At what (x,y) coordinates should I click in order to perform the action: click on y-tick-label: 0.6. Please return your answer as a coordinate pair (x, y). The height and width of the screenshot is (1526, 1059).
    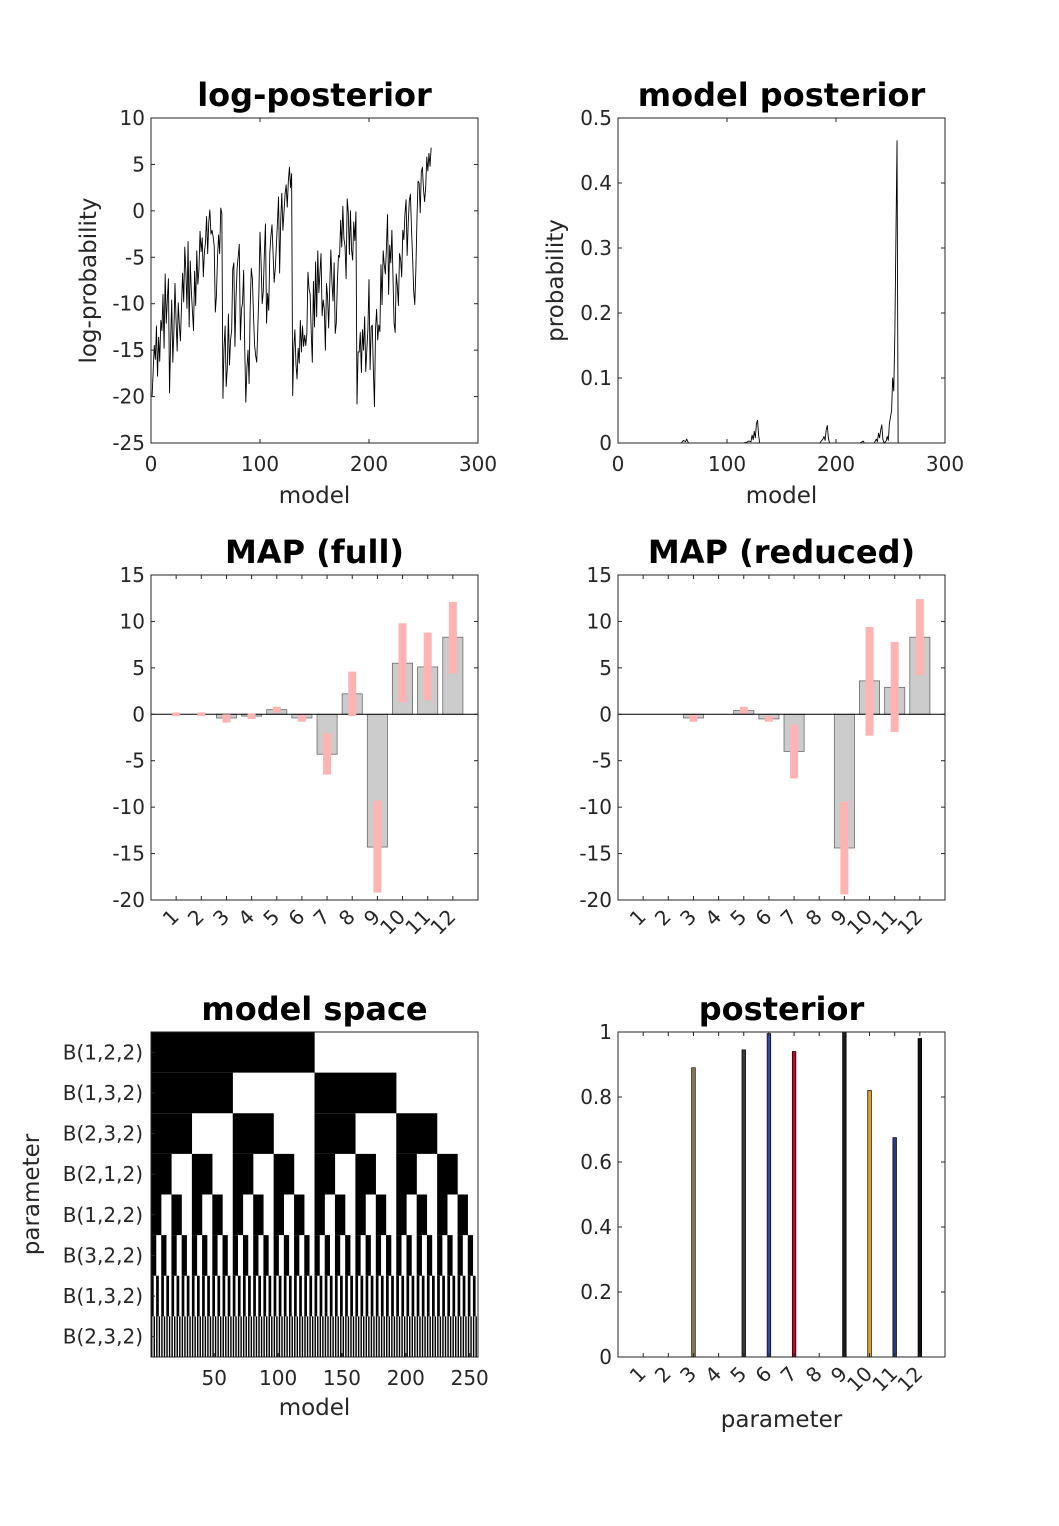
    Looking at the image, I should click on (596, 1162).